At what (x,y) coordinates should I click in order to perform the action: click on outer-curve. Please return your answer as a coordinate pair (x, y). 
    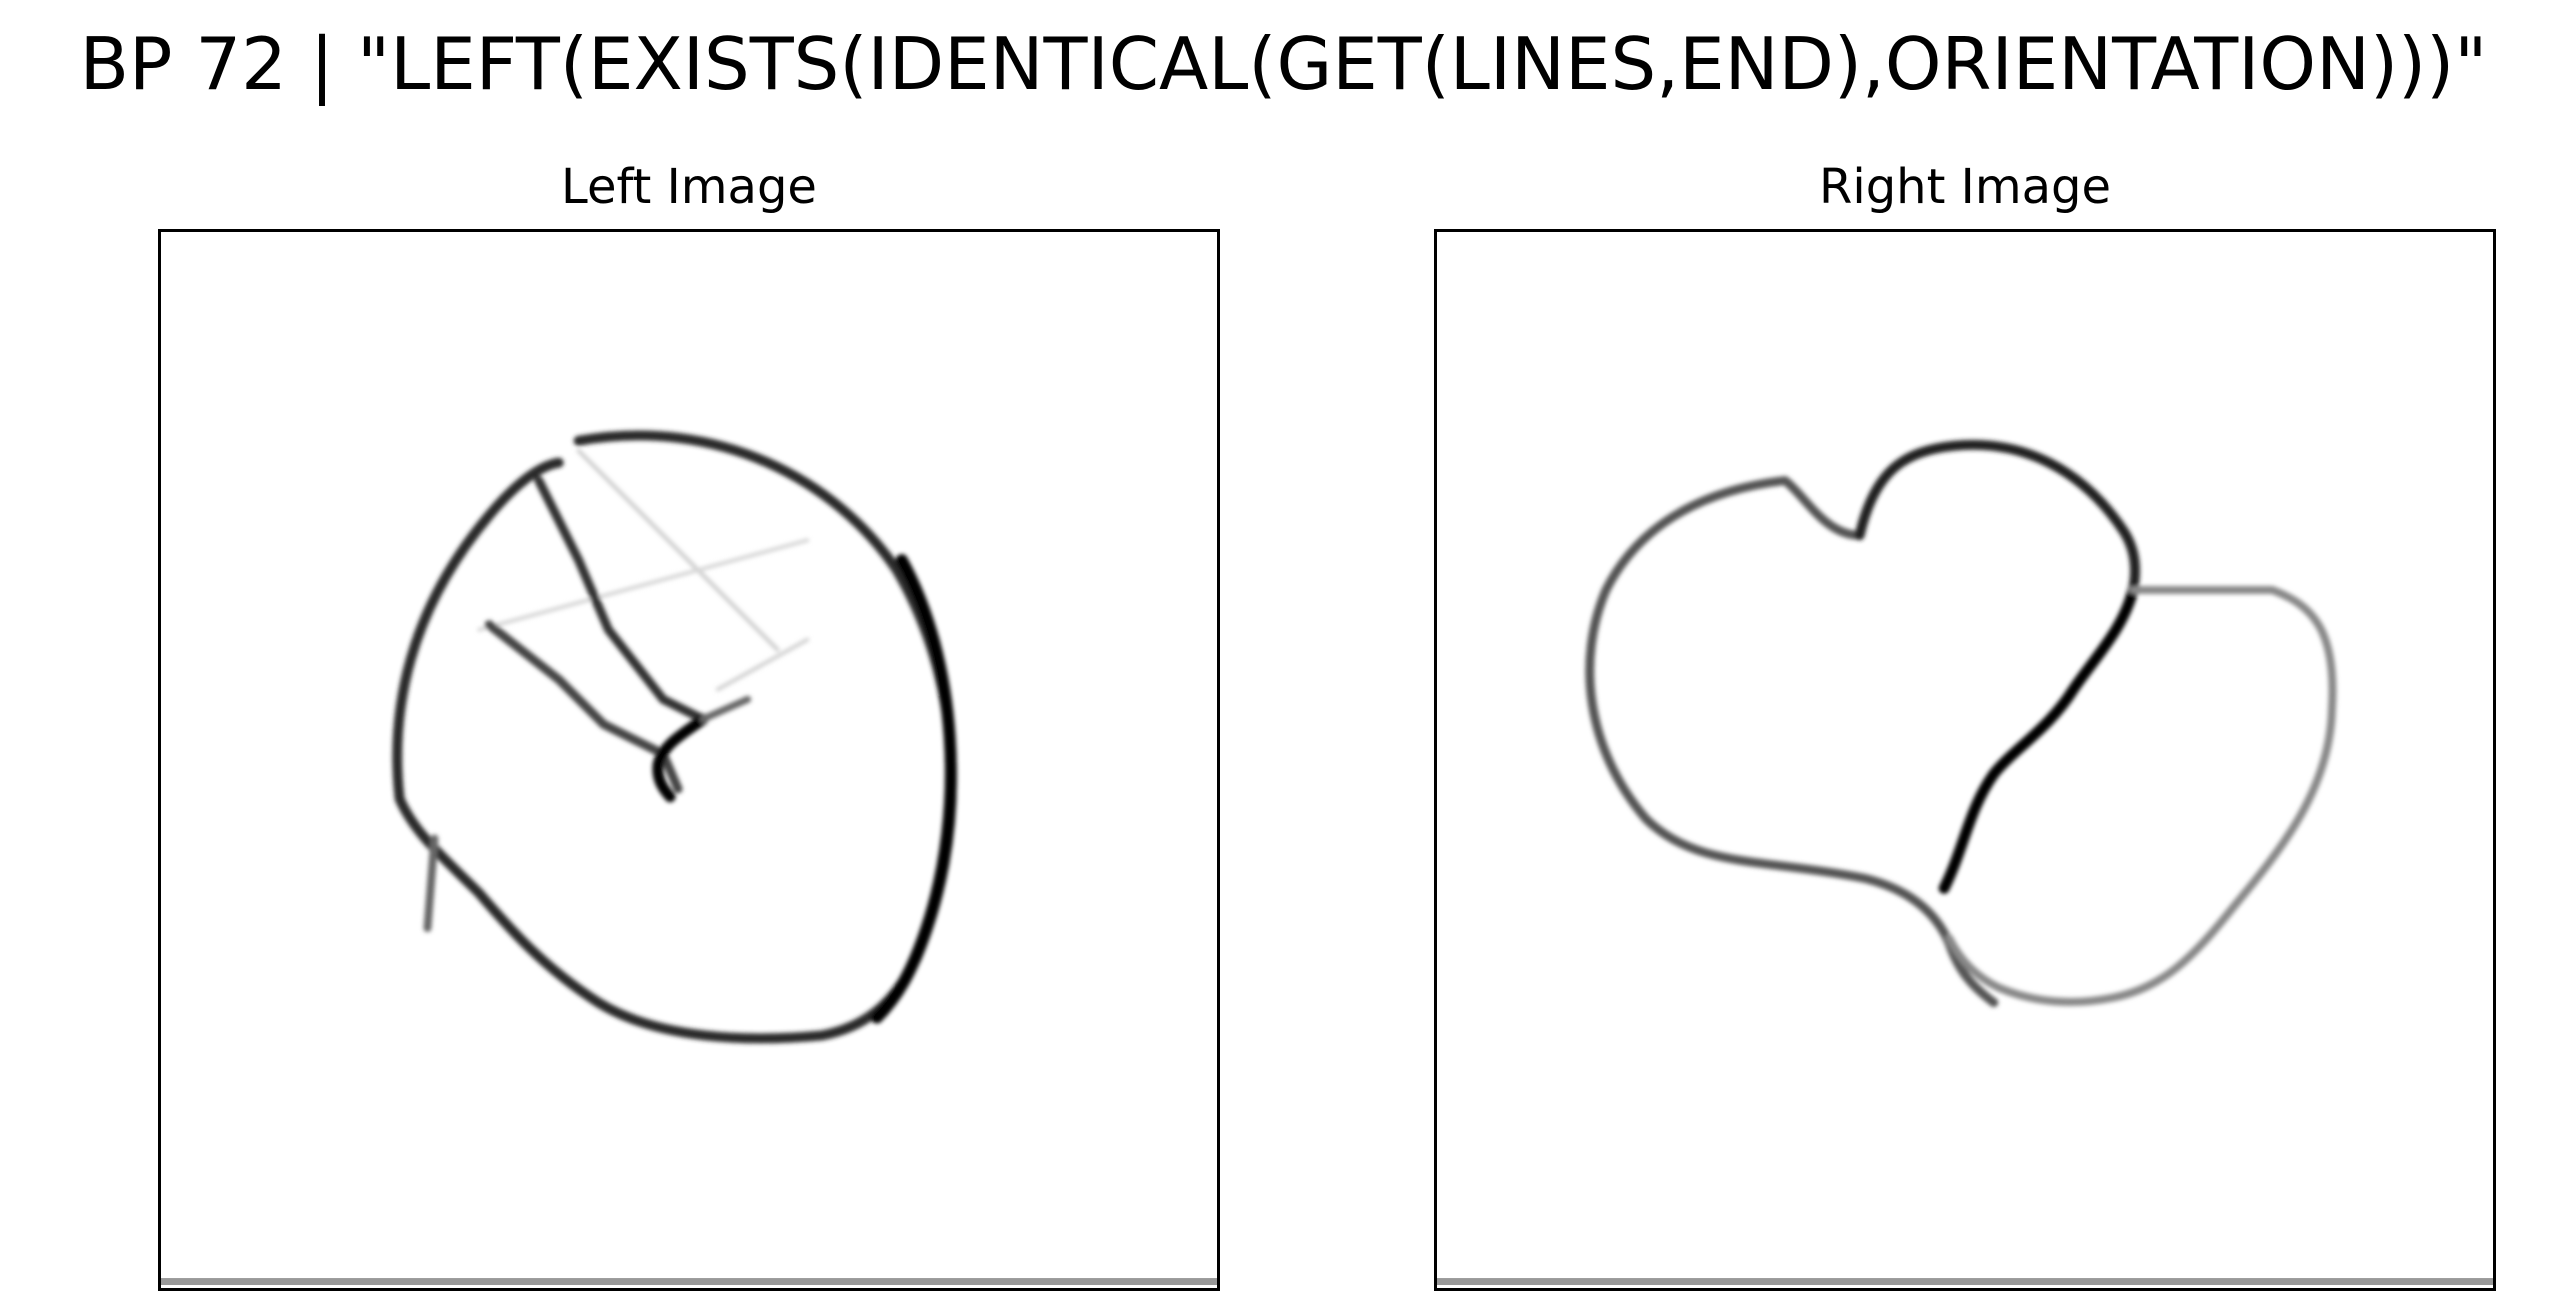
    Looking at the image, I should click on (674, 737).